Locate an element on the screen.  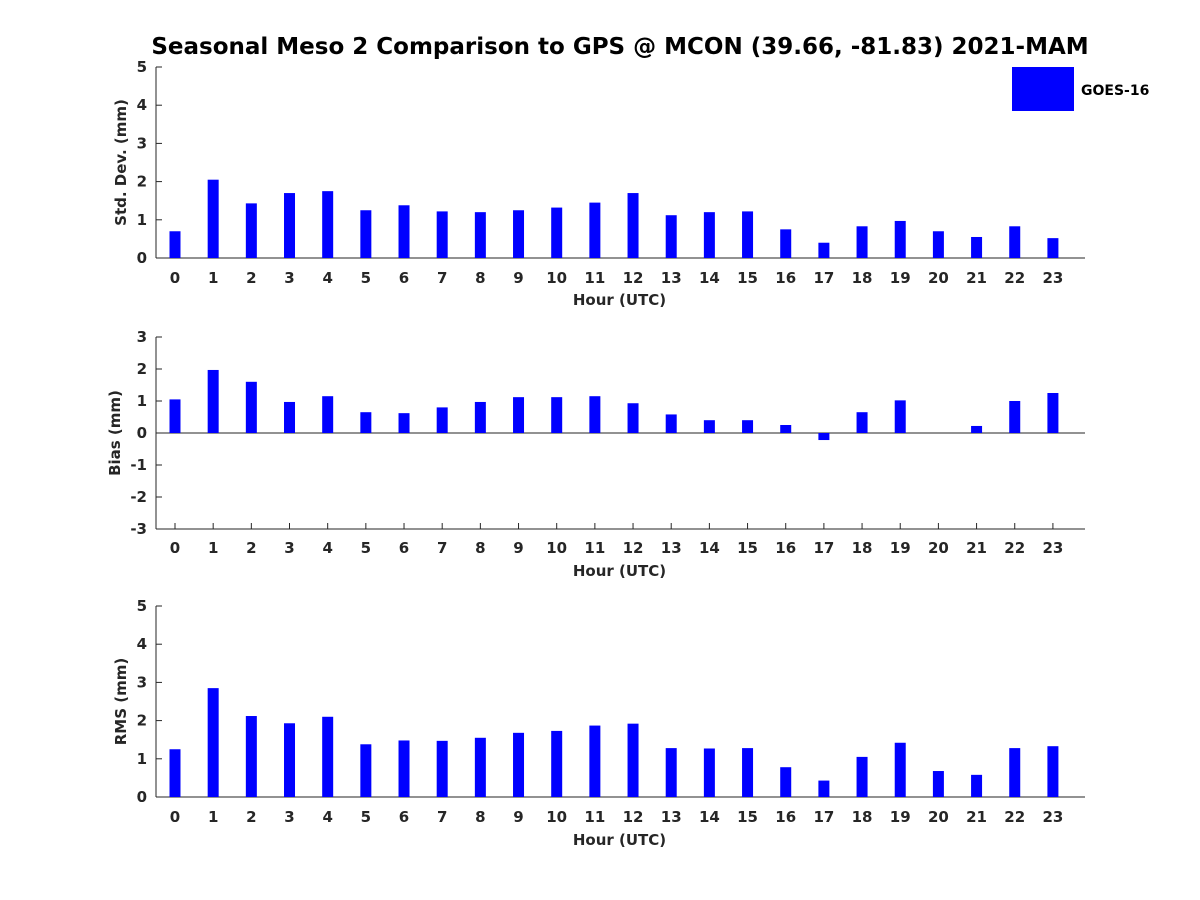
x-tick-label: 17 is located at coordinates (823, 817).